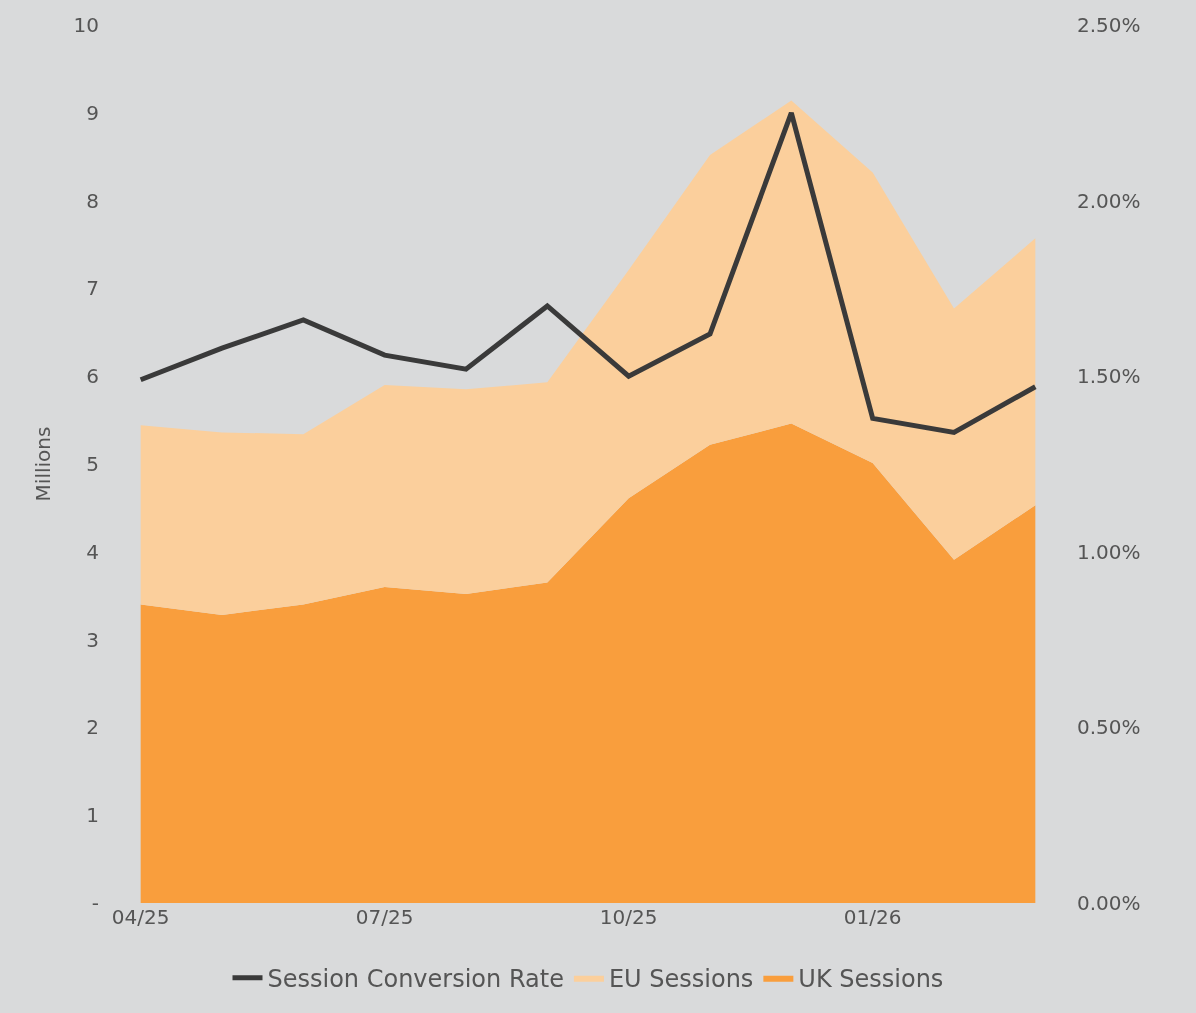 Image resolution: width=1196 pixels, height=1013 pixels. Describe the element at coordinates (140, 917) in the screenshot. I see `x-tick-label: 04/25` at that location.